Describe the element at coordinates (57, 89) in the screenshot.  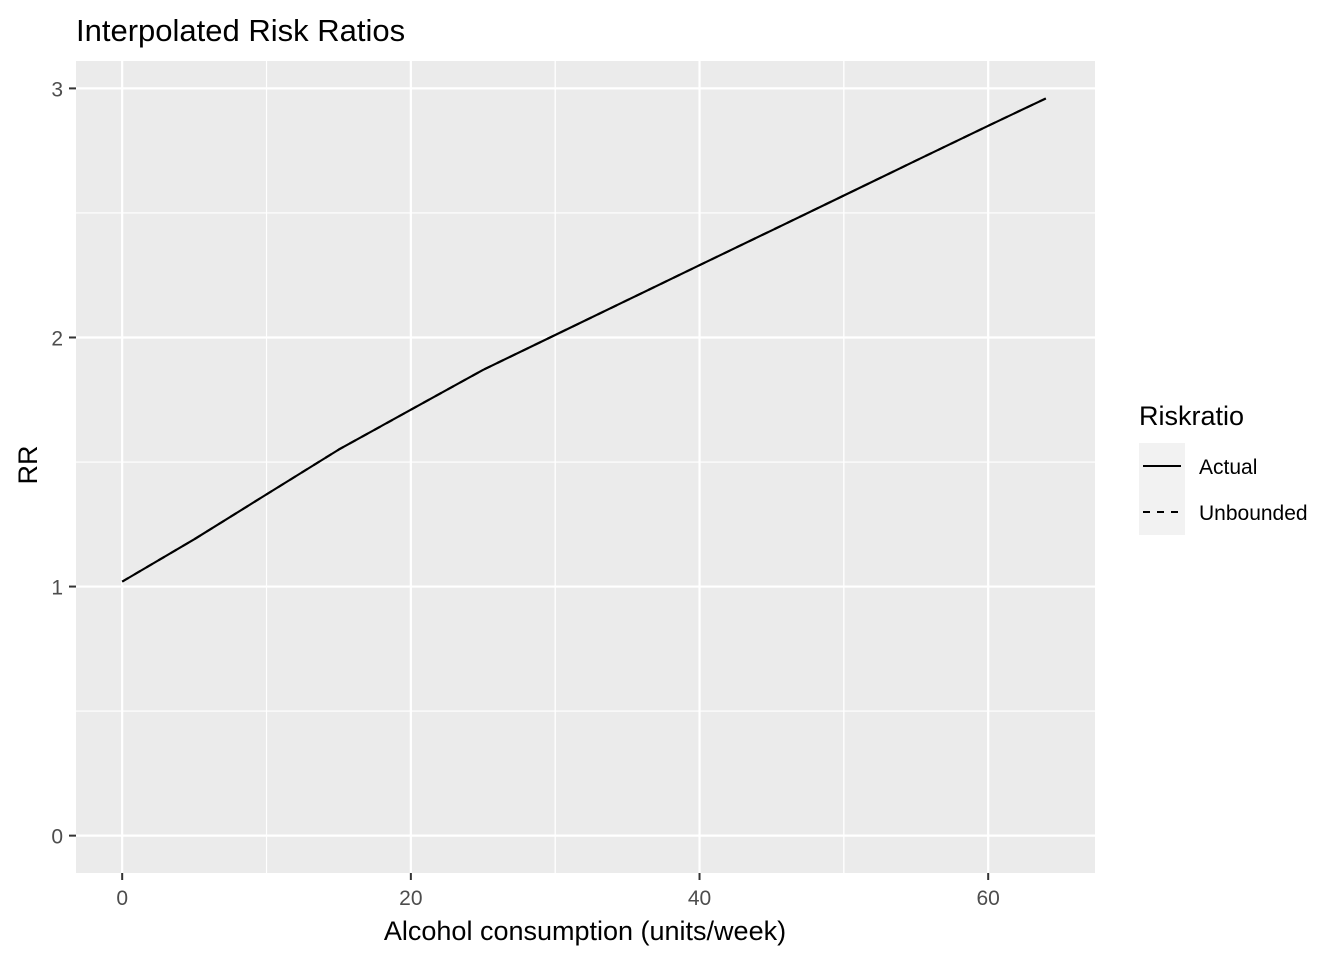
I see `y-tick-label: 3` at that location.